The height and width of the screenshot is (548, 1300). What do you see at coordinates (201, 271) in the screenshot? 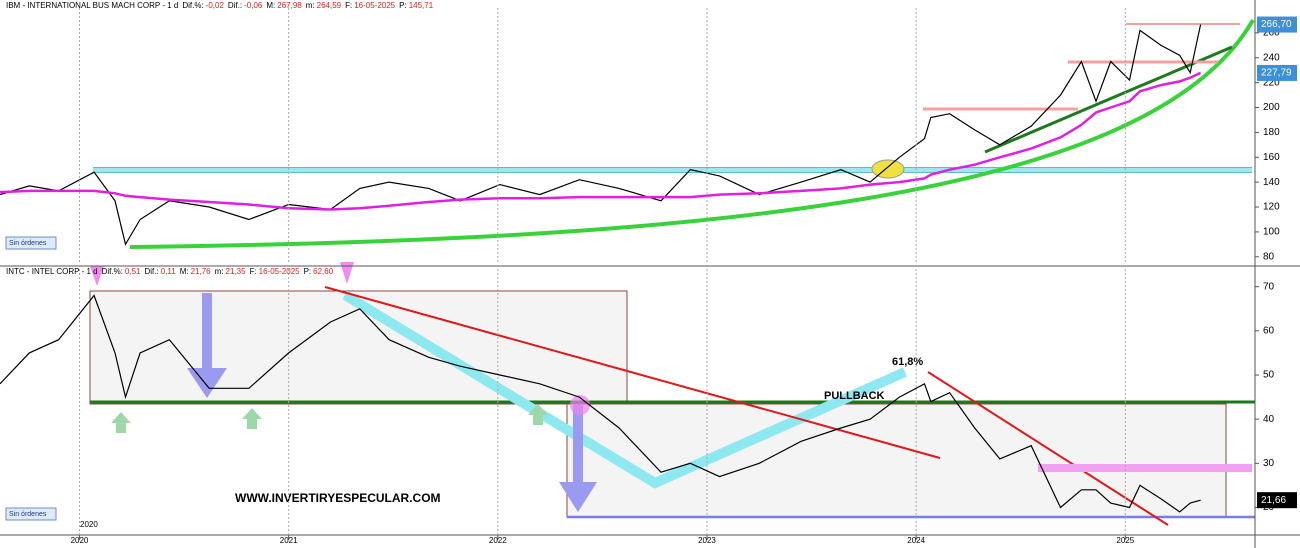
I see `stat-value: 21,76` at bounding box center [201, 271].